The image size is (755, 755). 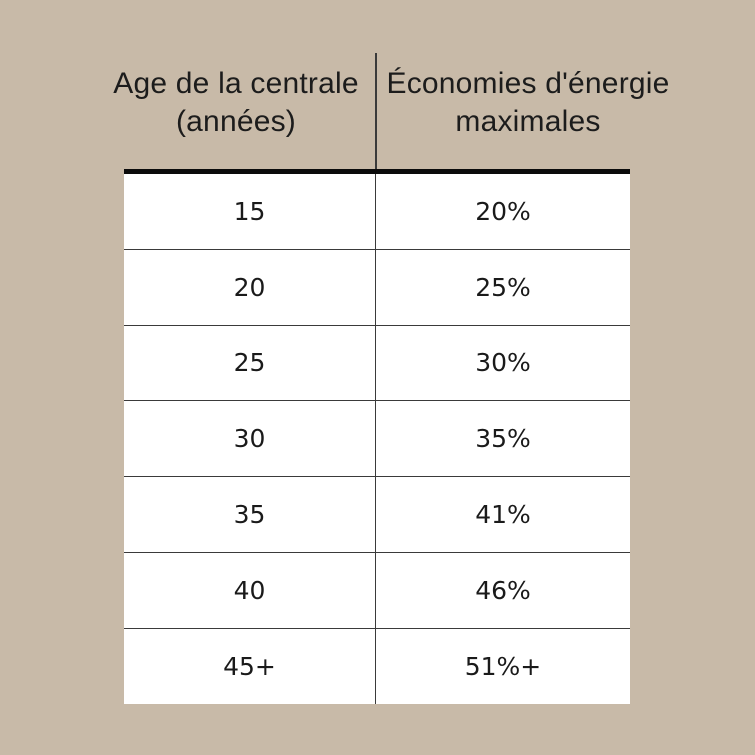 I want to click on table-top-rule, so click(x=377, y=171).